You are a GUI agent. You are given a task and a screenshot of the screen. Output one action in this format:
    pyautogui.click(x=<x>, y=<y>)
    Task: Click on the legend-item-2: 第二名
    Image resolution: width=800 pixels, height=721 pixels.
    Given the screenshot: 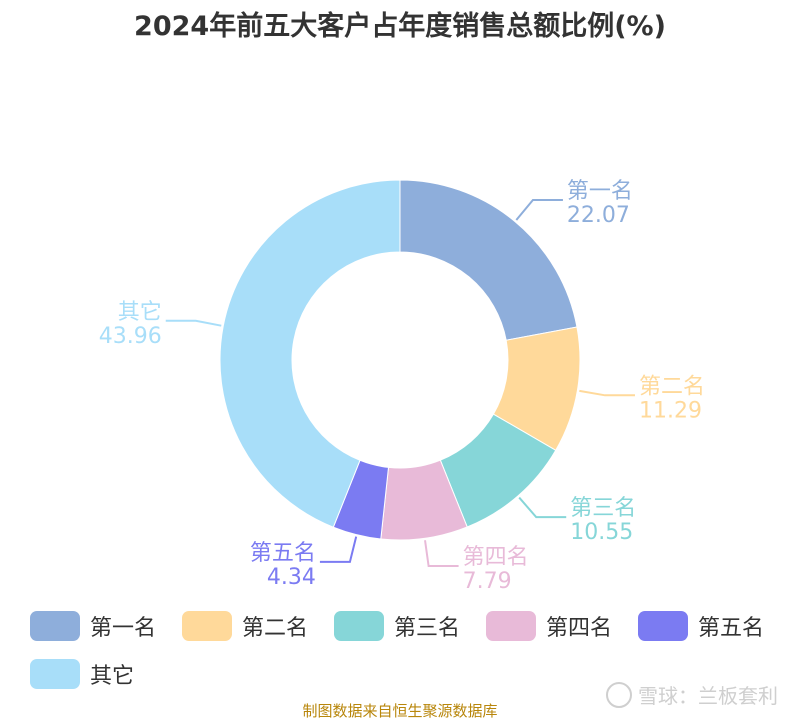 What is the action you would take?
    pyautogui.click(x=245, y=626)
    